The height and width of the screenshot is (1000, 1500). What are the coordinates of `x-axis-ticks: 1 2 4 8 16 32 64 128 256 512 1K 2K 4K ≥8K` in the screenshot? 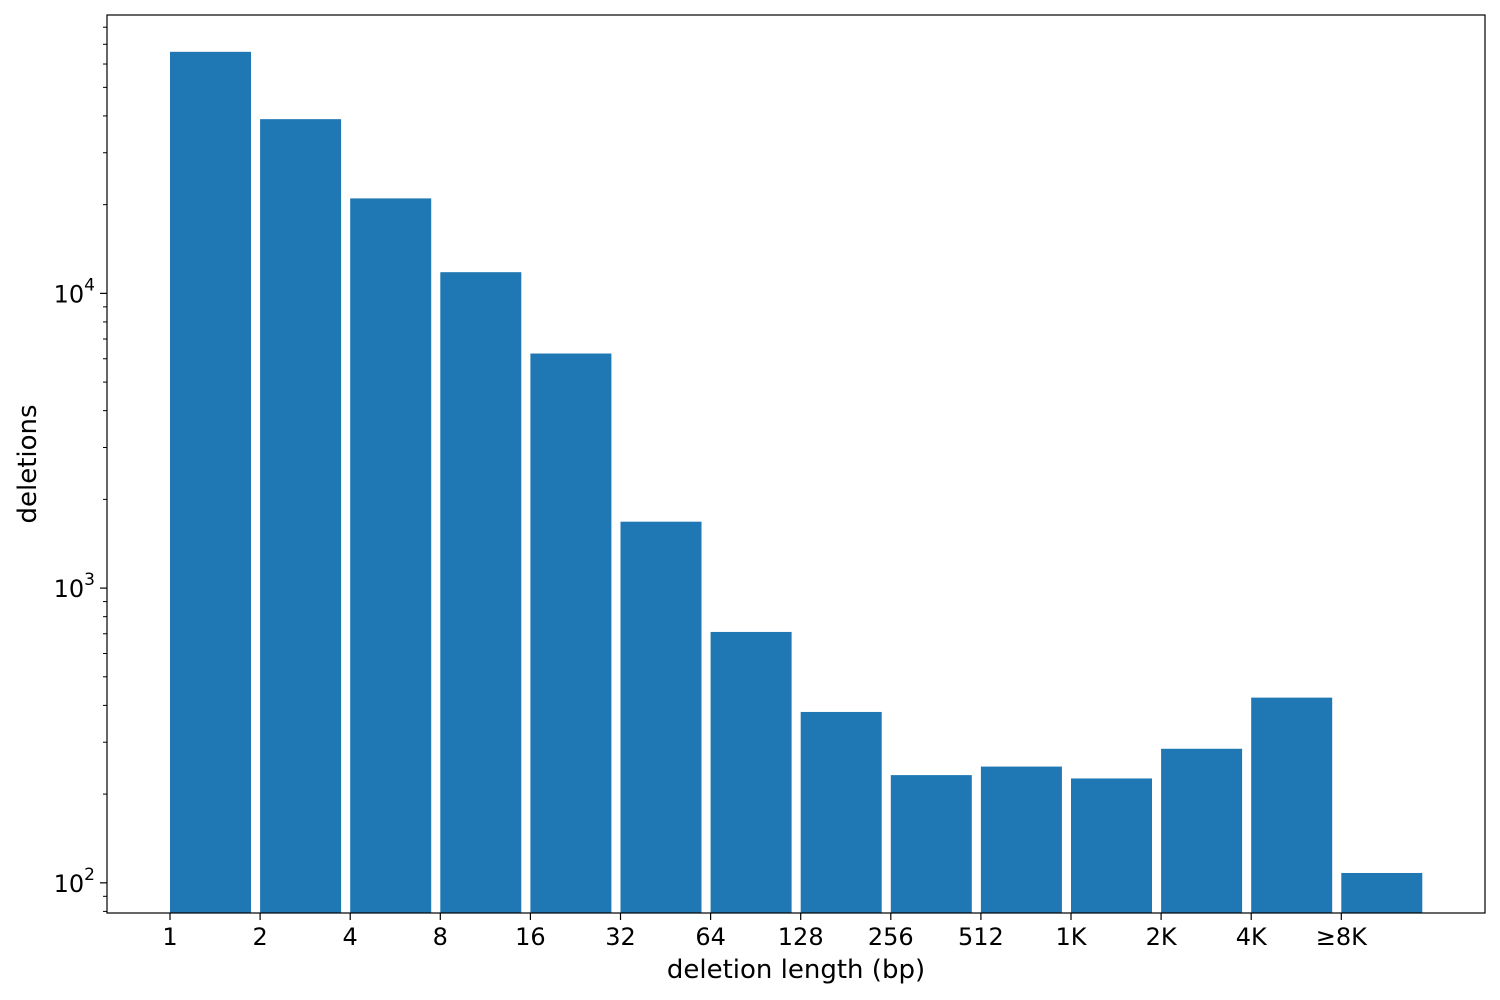 It's located at (765, 932).